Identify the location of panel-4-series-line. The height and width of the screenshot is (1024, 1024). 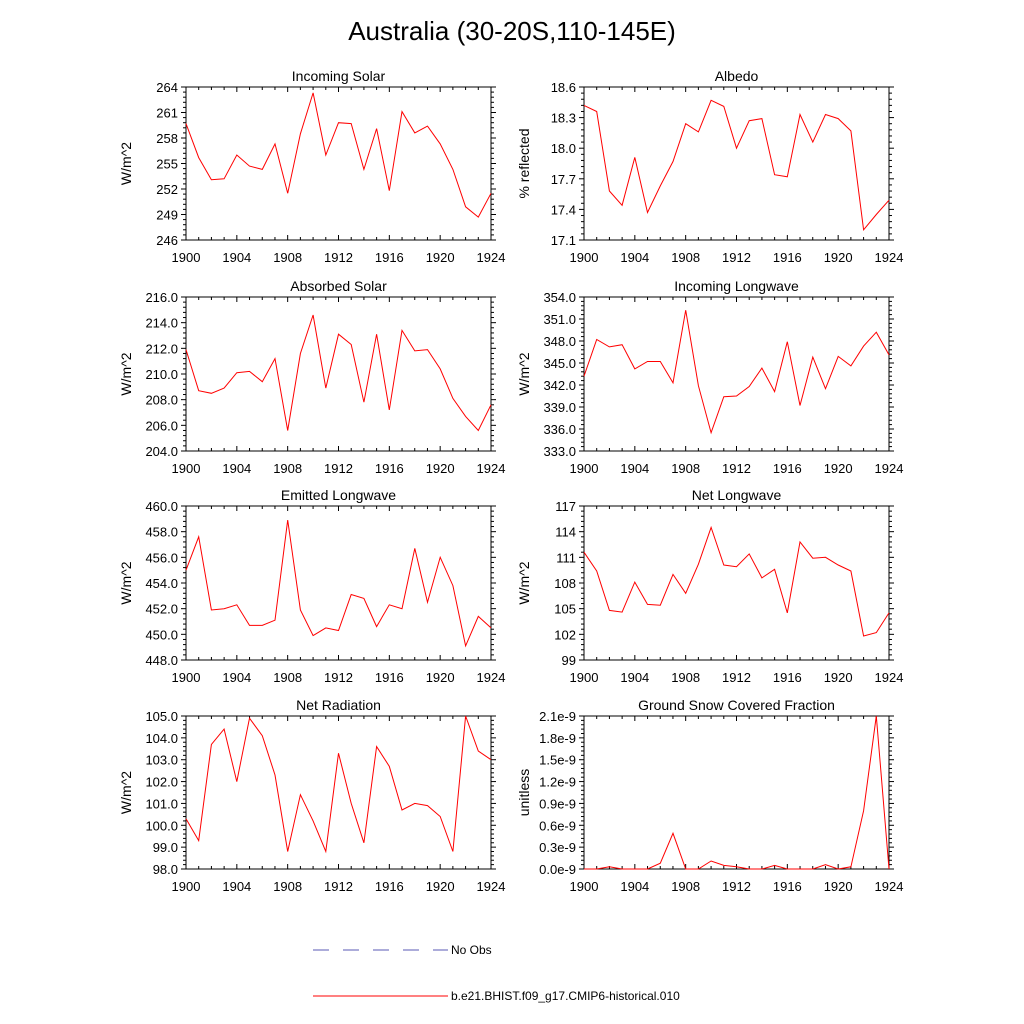
(736, 372).